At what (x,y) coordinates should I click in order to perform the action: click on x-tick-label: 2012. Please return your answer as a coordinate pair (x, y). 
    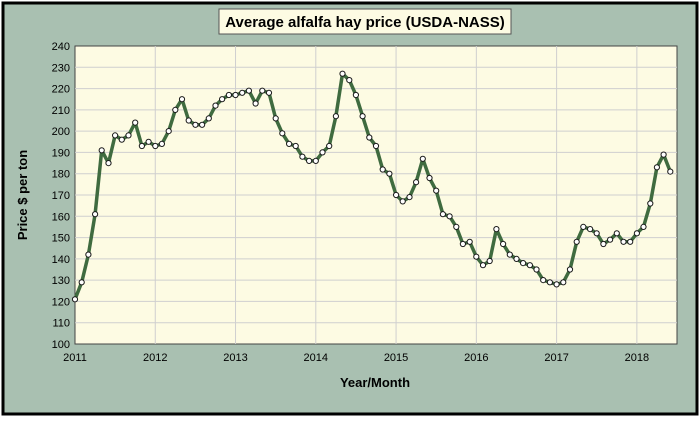
    Looking at the image, I should click on (155, 358).